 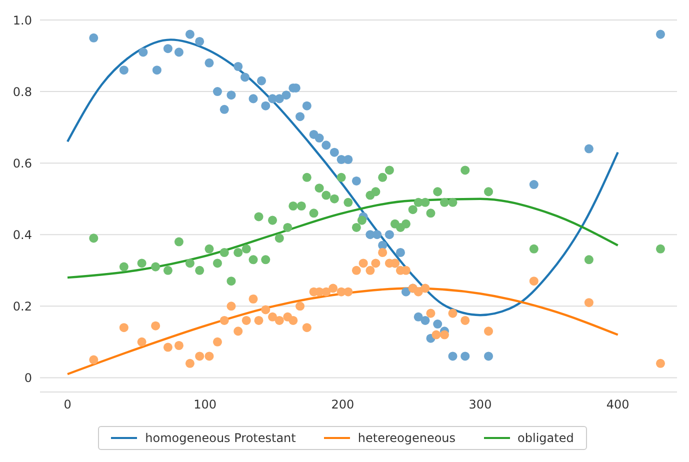 I want to click on x-tick-label: 400, so click(x=618, y=405).